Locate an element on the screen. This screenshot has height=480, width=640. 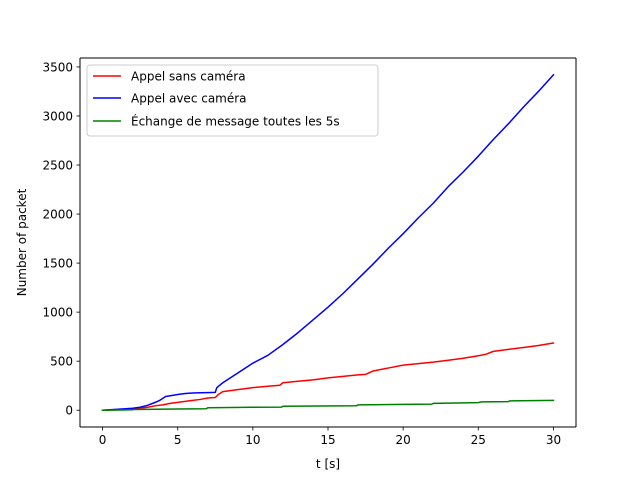
x-tick-label: 0 is located at coordinates (103, 440).